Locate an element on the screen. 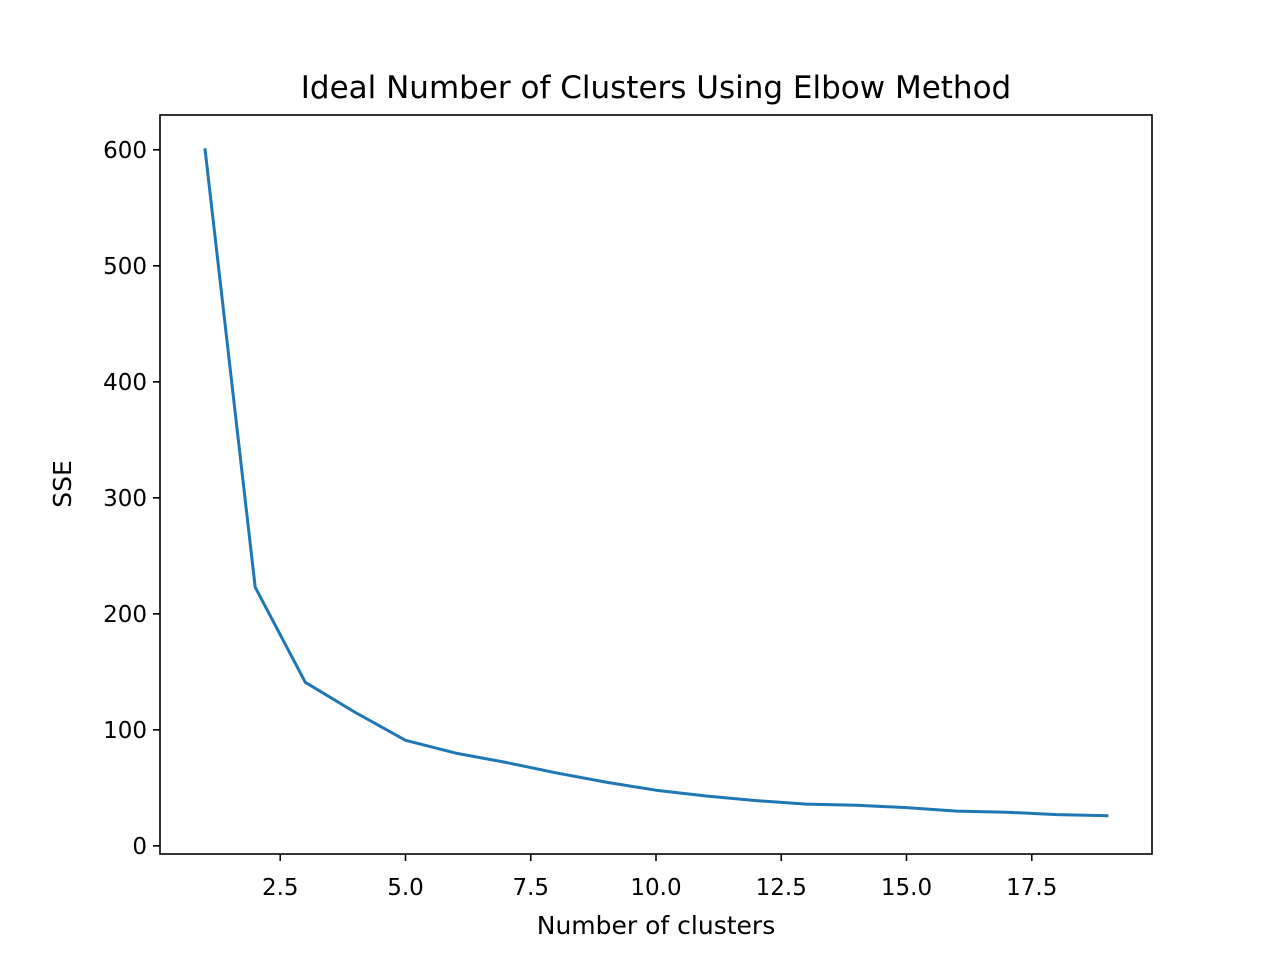 The image size is (1280, 960). x-tick-label: 12.5 is located at coordinates (781, 888).